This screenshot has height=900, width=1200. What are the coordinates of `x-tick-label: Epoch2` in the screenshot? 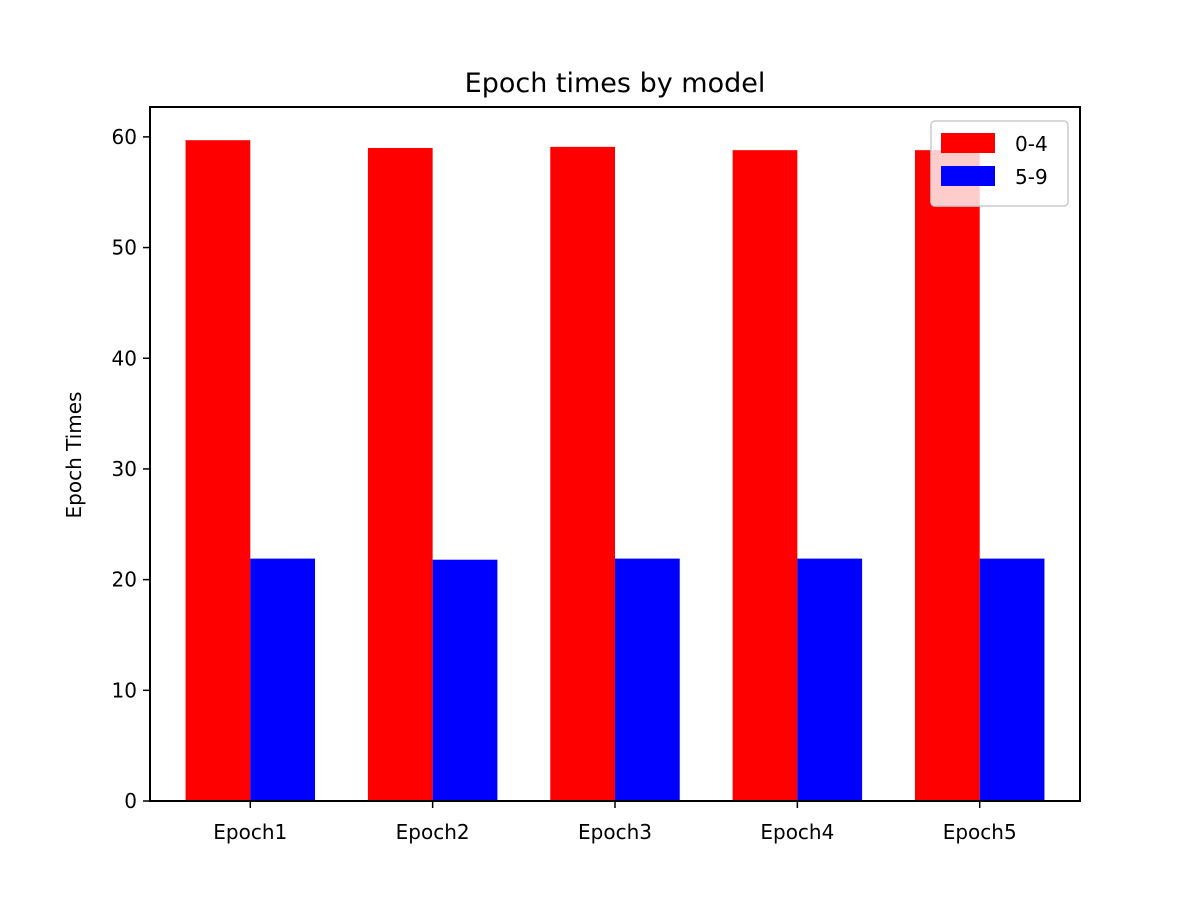 It's located at (433, 832).